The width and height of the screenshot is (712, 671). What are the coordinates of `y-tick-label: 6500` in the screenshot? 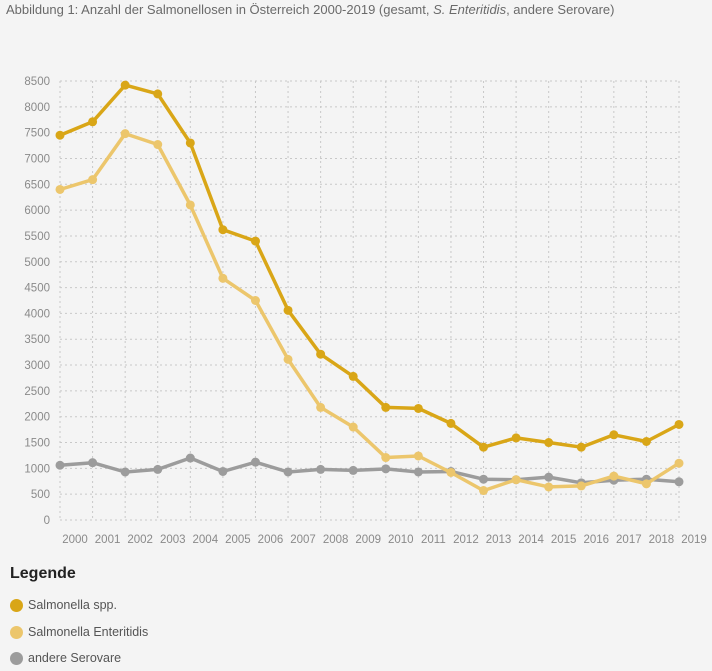 It's located at (37, 185).